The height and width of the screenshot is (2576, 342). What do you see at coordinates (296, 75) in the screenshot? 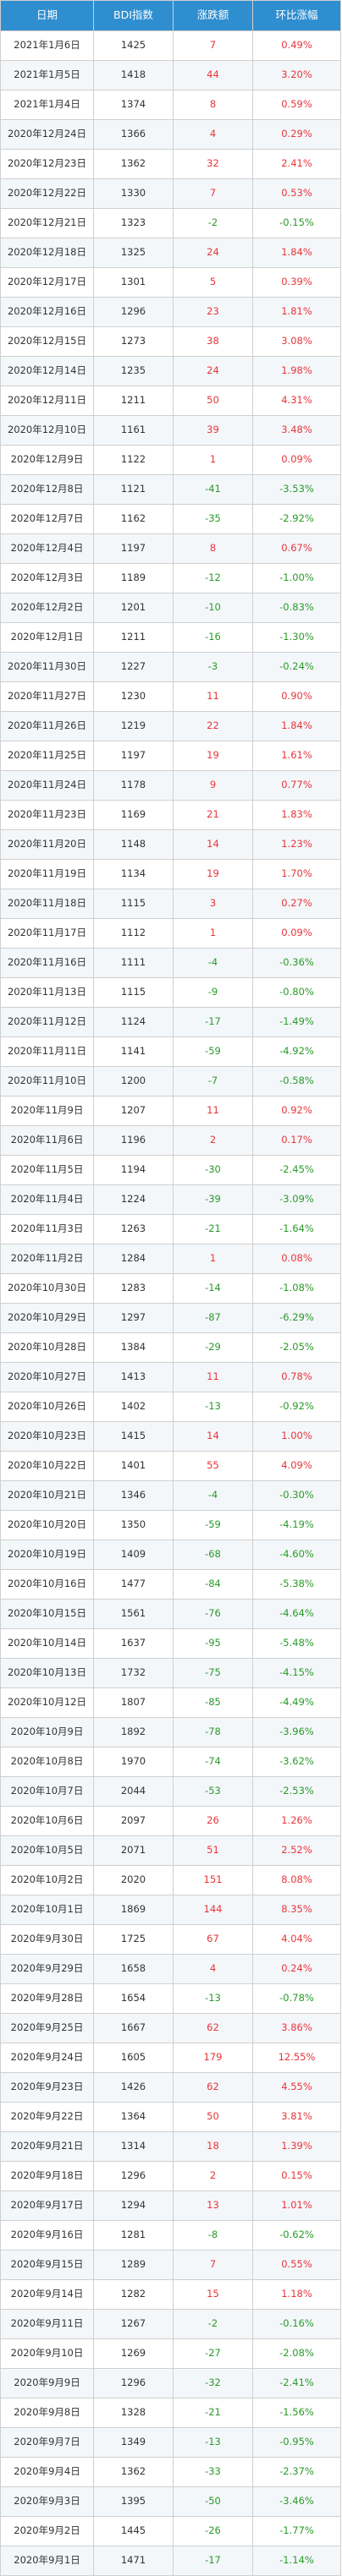
I see `cell-change-percent: 3.20%` at bounding box center [296, 75].